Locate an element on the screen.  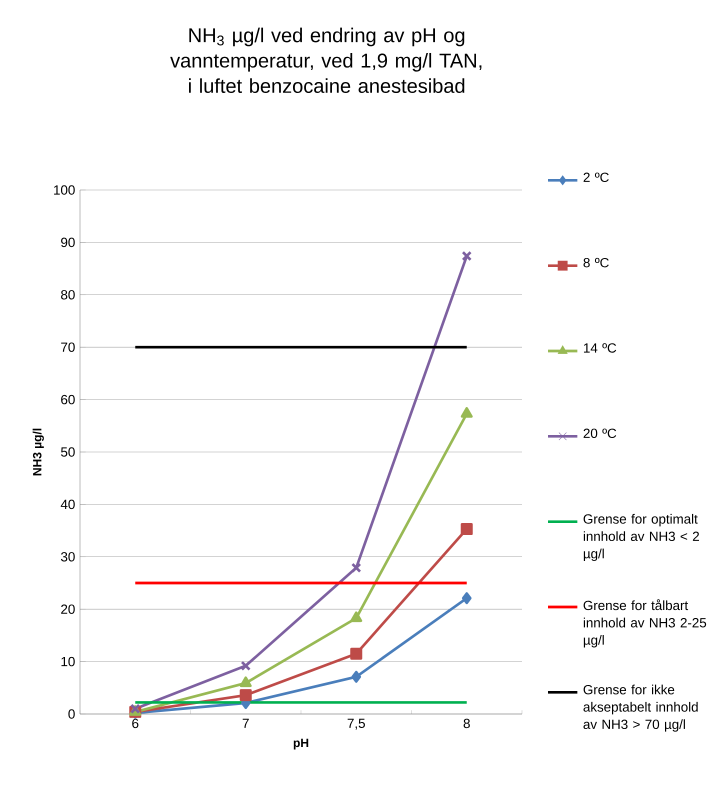
x-tick-label: 7,5 is located at coordinates (356, 724).